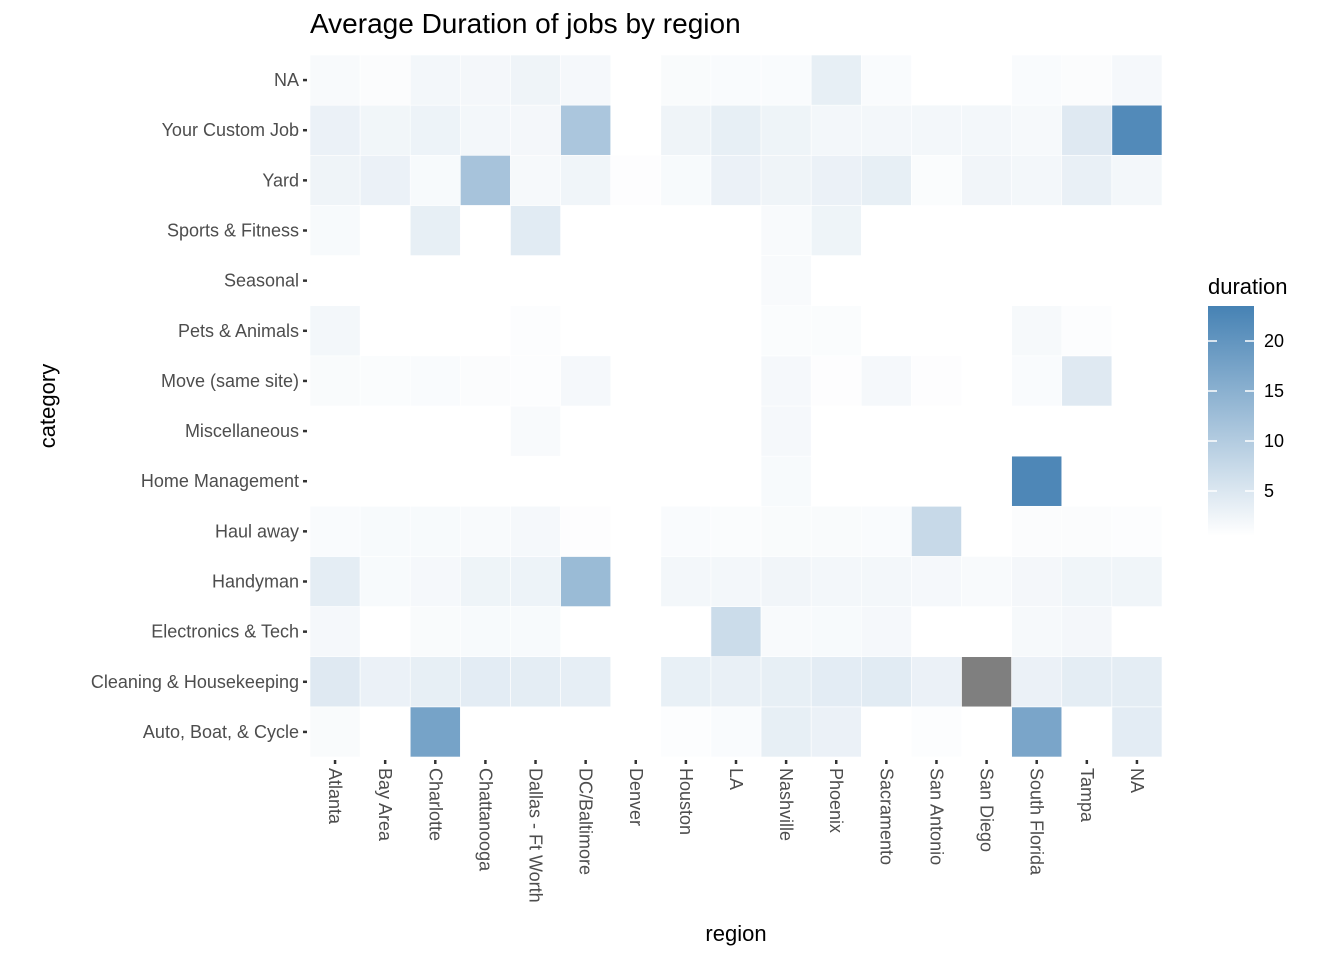 The height and width of the screenshot is (960, 1344). Describe the element at coordinates (1274, 391) in the screenshot. I see `legend-tick-label: 15` at that location.